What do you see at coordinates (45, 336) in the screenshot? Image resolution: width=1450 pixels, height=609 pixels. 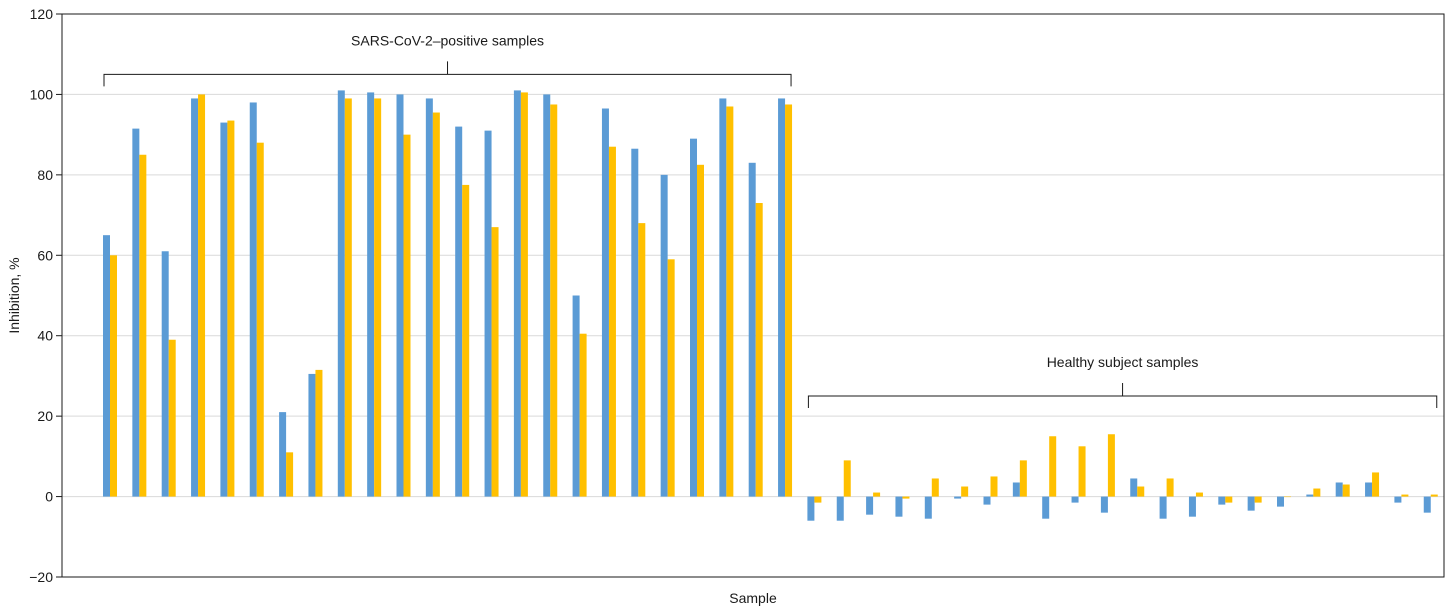 I see `y-tick-label: 40` at bounding box center [45, 336].